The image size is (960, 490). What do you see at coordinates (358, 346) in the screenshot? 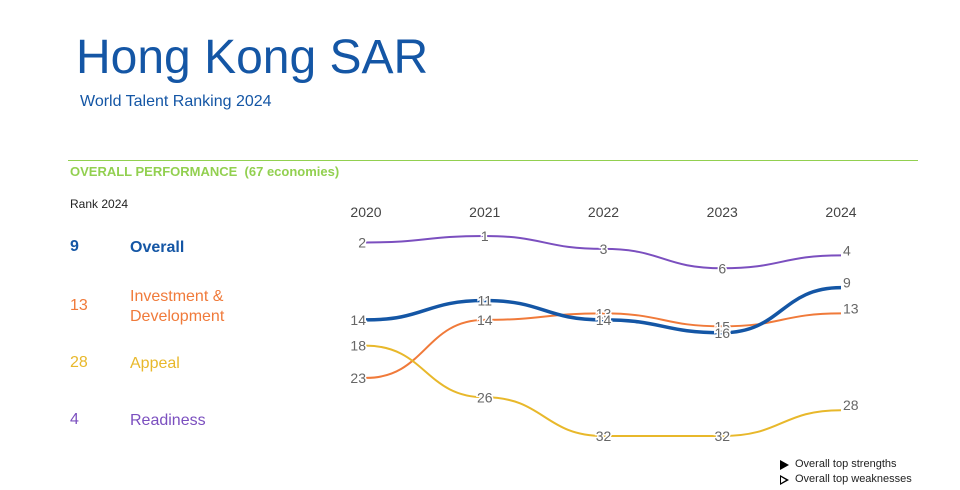
I see `data-label: 18` at bounding box center [358, 346].